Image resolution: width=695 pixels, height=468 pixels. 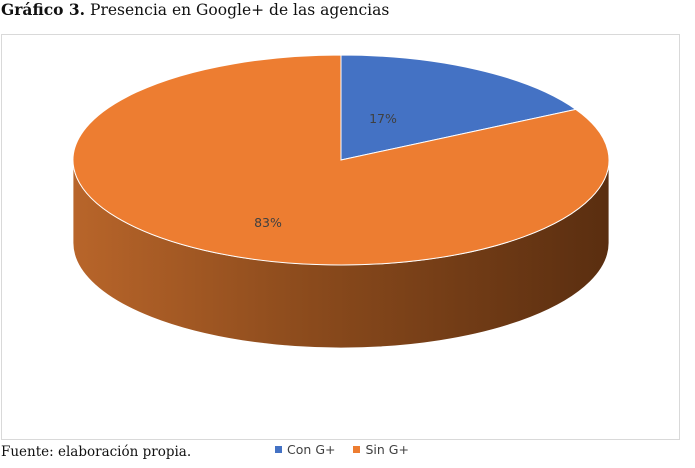 I want to click on figure-caption-text: Presencia en Google+ de las agencias, so click(x=240, y=10).